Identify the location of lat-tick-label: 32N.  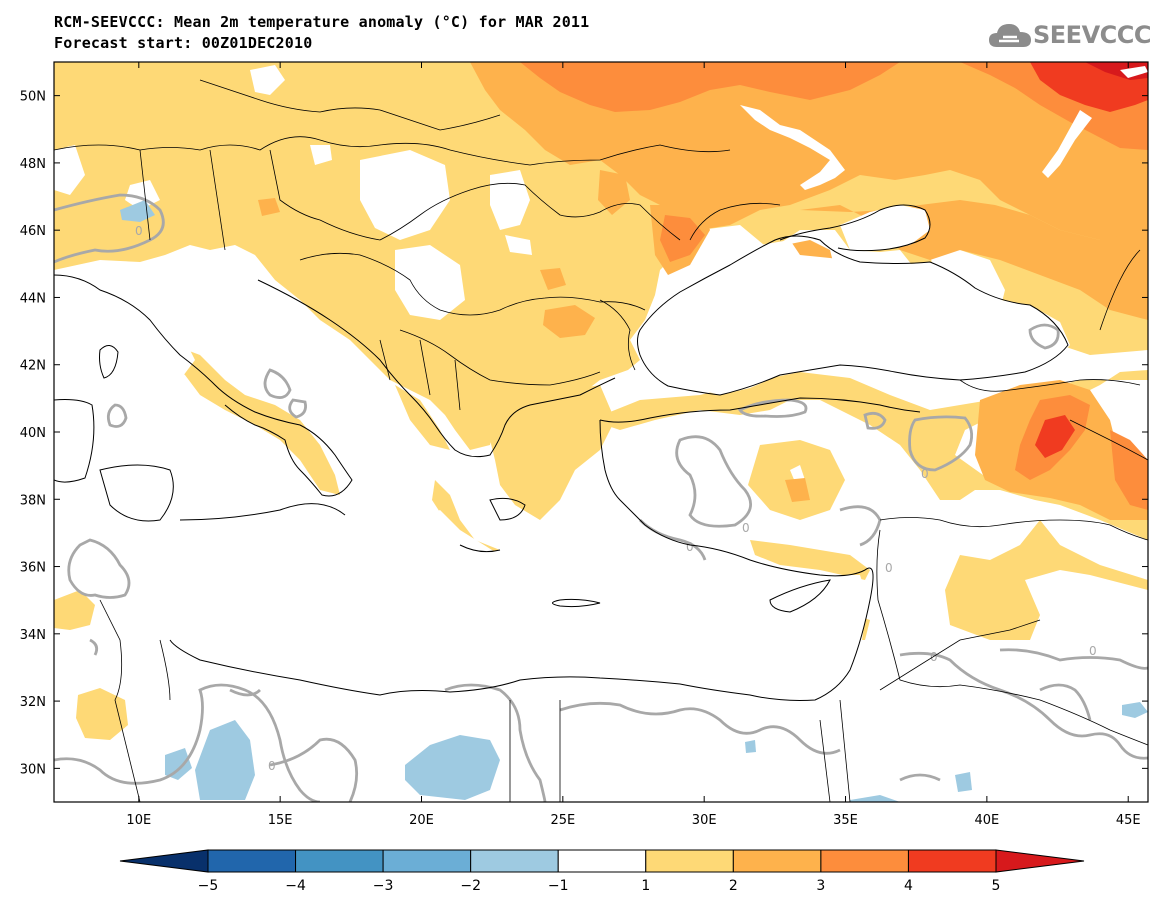
(33, 702).